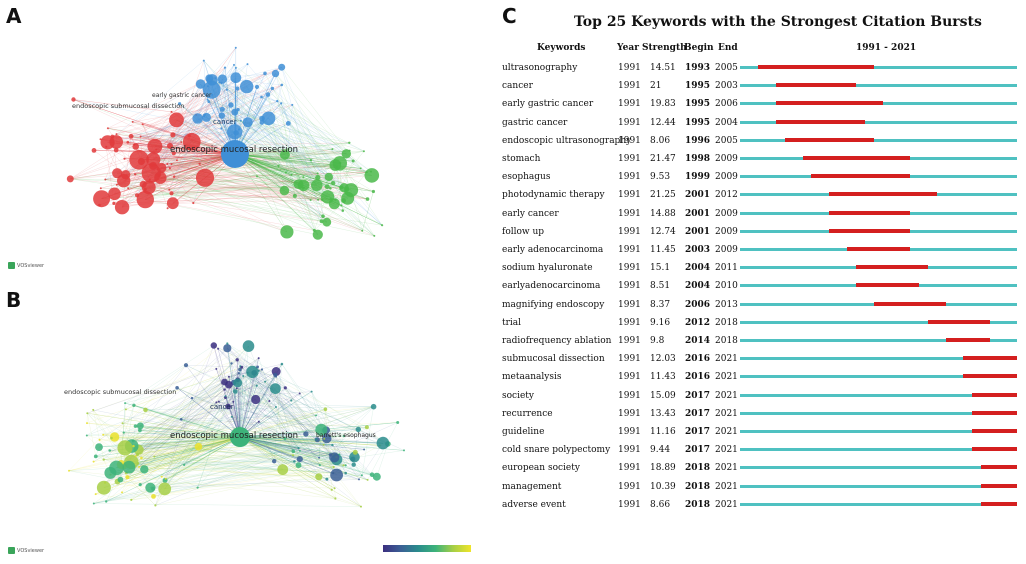  What do you see at coordinates (869, 230) in the screenshot?
I see `burst-bar` at bounding box center [869, 230].